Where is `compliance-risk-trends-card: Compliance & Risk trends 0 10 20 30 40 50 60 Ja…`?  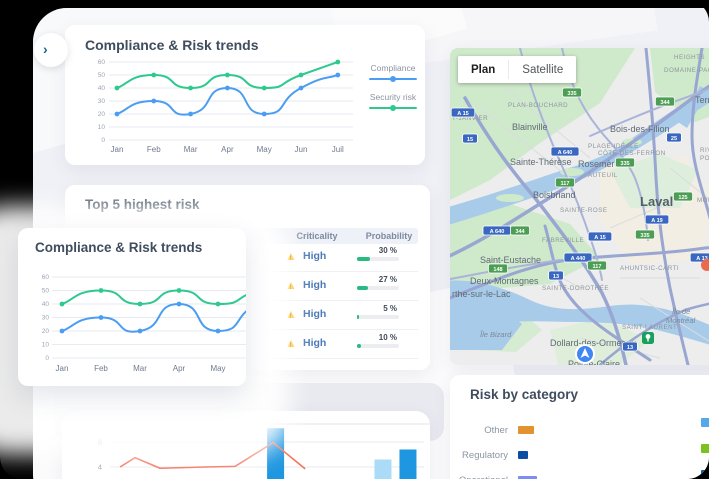
compliance-risk-trends-card: Compliance & Risk trends 0 10 20 30 40 50 60 Ja… is located at coordinates (245, 95).